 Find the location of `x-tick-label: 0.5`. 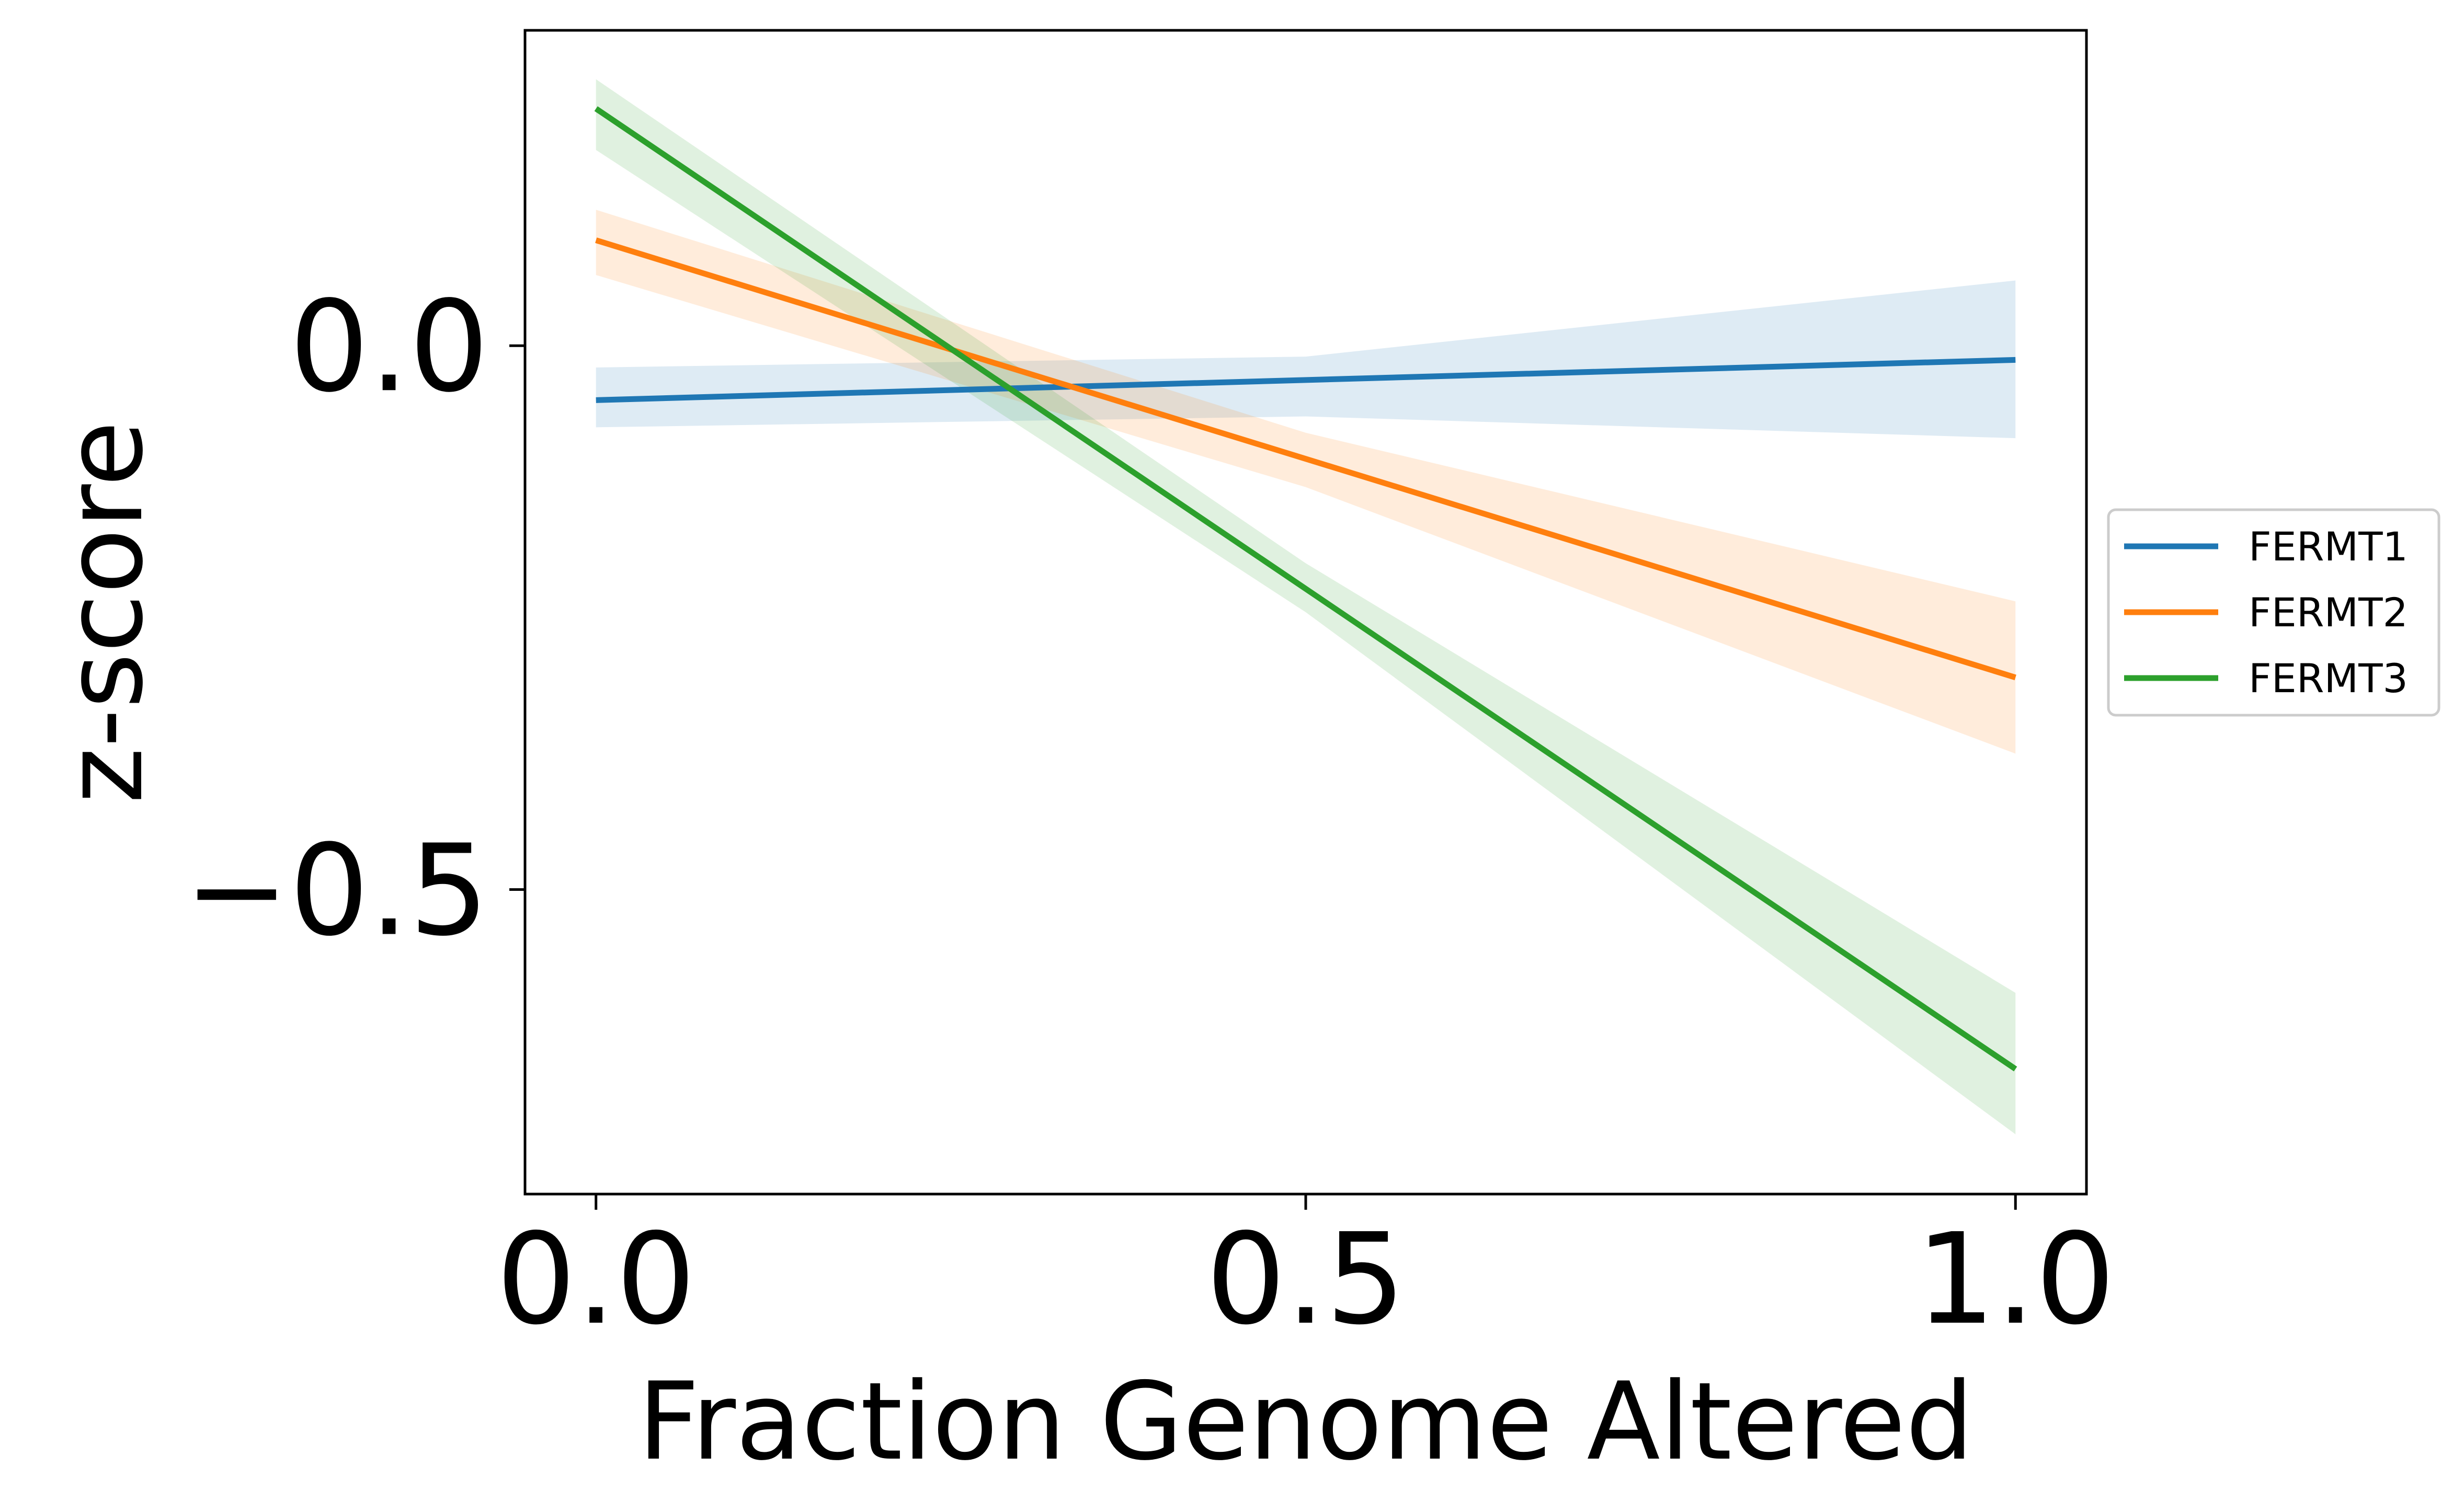

x-tick-label: 0.5 is located at coordinates (1306, 1279).